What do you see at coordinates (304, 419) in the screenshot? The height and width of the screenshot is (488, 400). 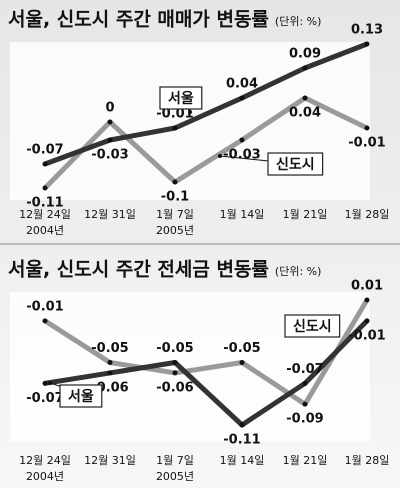 I see `data-label: -0.09` at bounding box center [304, 419].